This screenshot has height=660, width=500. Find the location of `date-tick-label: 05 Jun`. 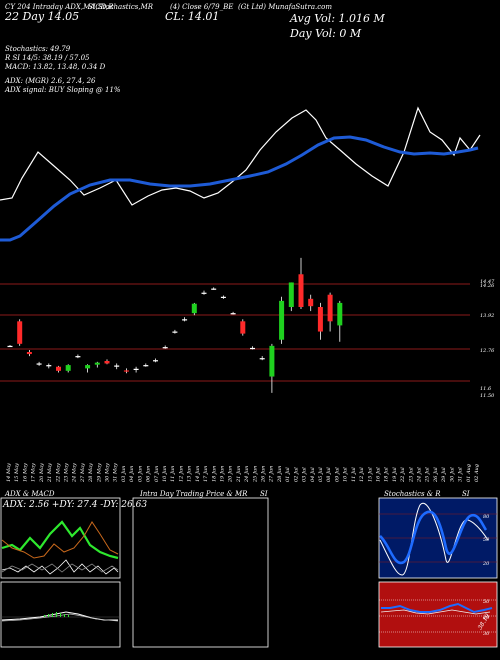

date-tick-label: 05 Jun is located at coordinates (140, 474).